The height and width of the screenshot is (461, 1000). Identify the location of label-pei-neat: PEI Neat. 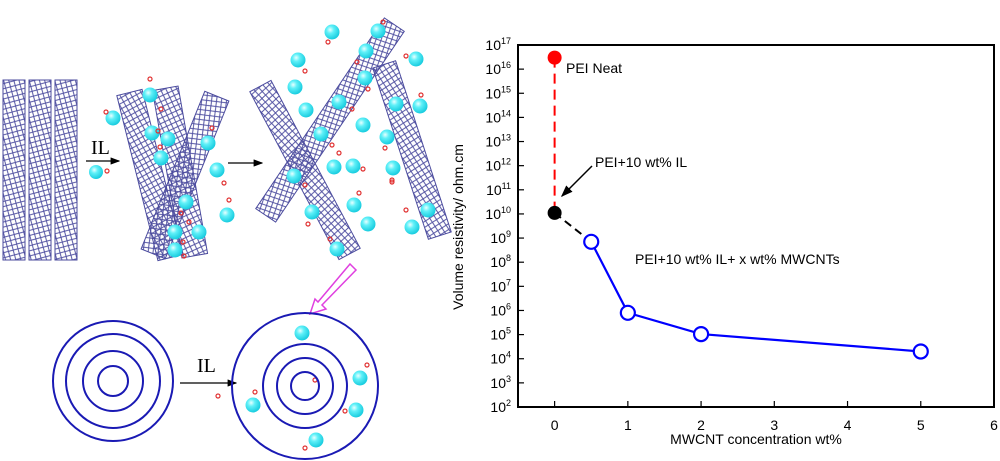
(594, 68).